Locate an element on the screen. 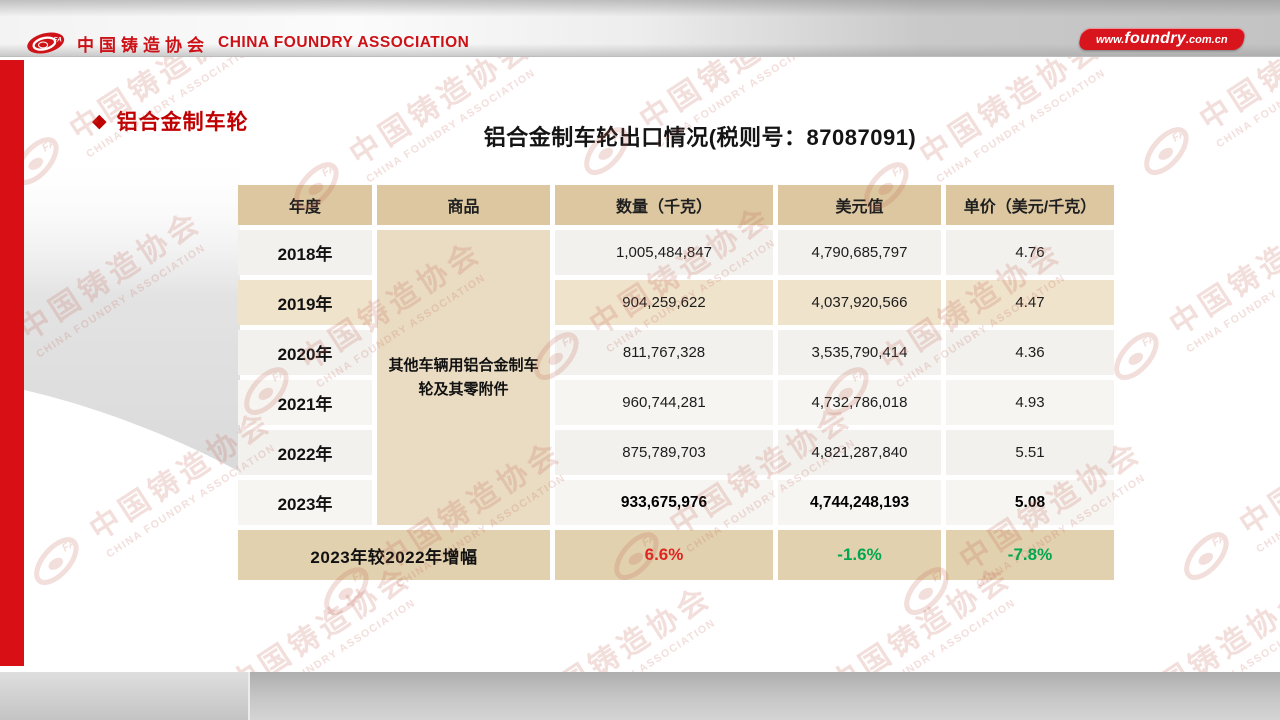 The image size is (1280, 720). qty-cell: 904,259,622 is located at coordinates (664, 302).